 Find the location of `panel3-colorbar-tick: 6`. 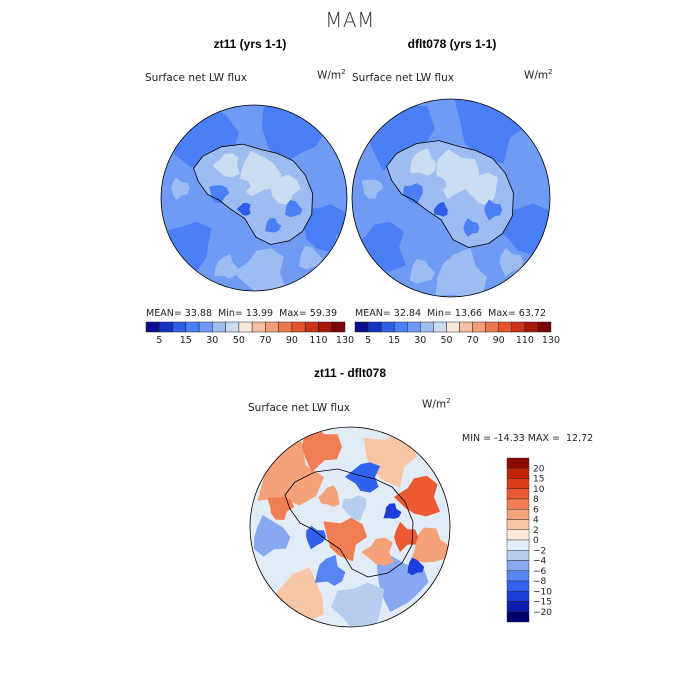

panel3-colorbar-tick: 6 is located at coordinates (536, 510).